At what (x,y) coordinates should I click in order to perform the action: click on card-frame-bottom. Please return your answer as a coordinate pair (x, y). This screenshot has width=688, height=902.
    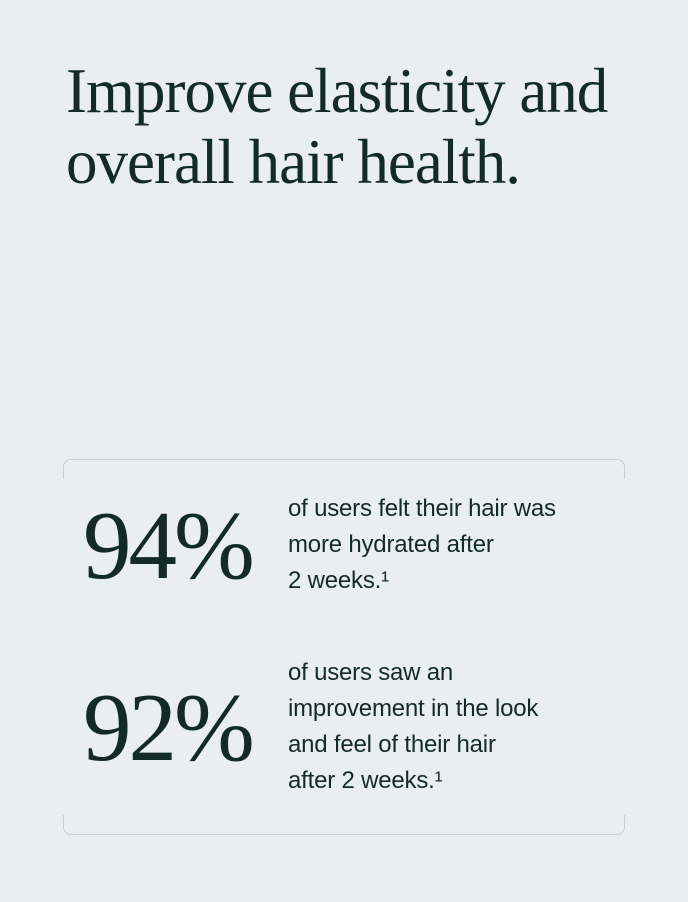
    Looking at the image, I should click on (344, 825).